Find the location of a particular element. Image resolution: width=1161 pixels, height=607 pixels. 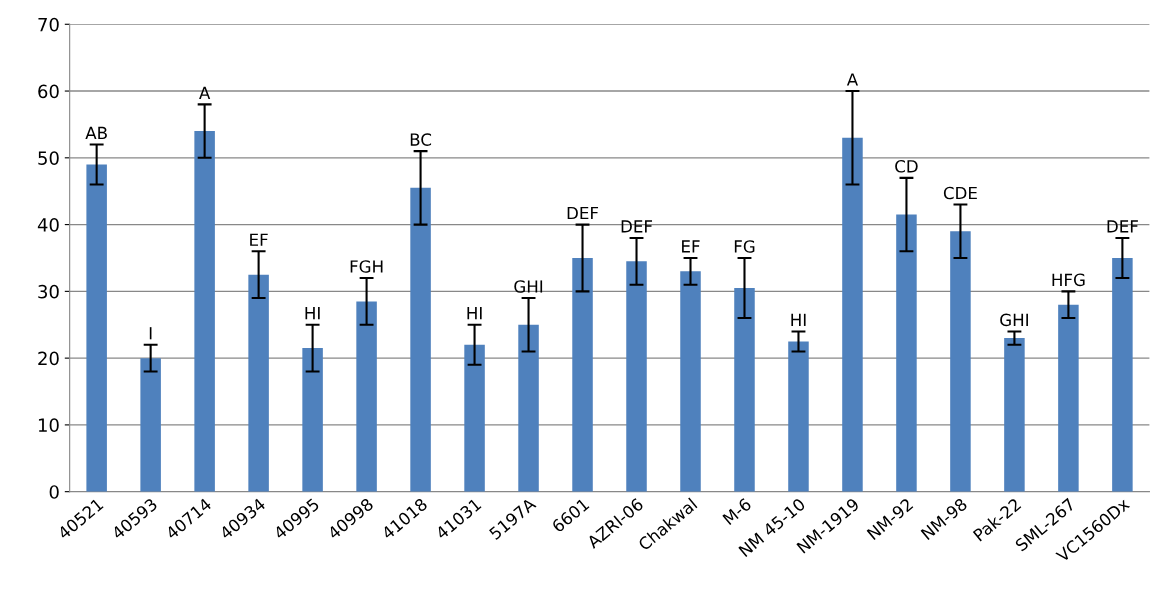

y-tick-label: 20 is located at coordinates (48, 358).